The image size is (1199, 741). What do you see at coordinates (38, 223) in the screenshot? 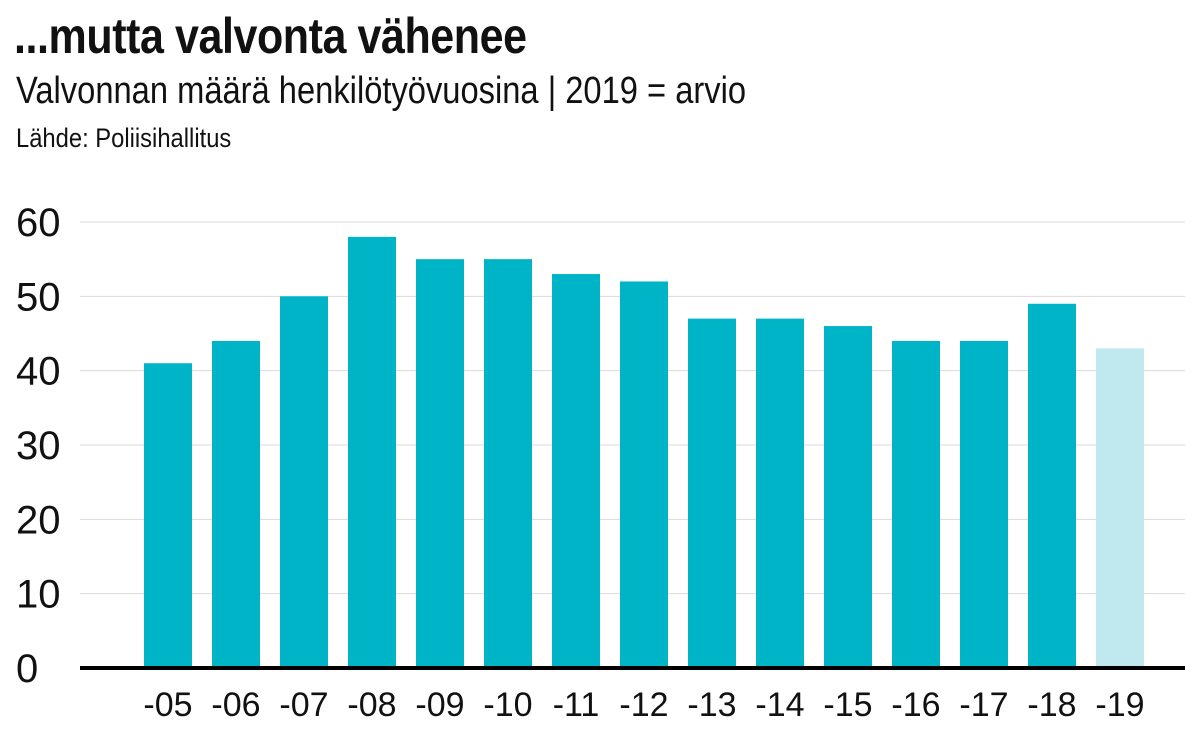
I see `y-tick-label: 60` at bounding box center [38, 223].